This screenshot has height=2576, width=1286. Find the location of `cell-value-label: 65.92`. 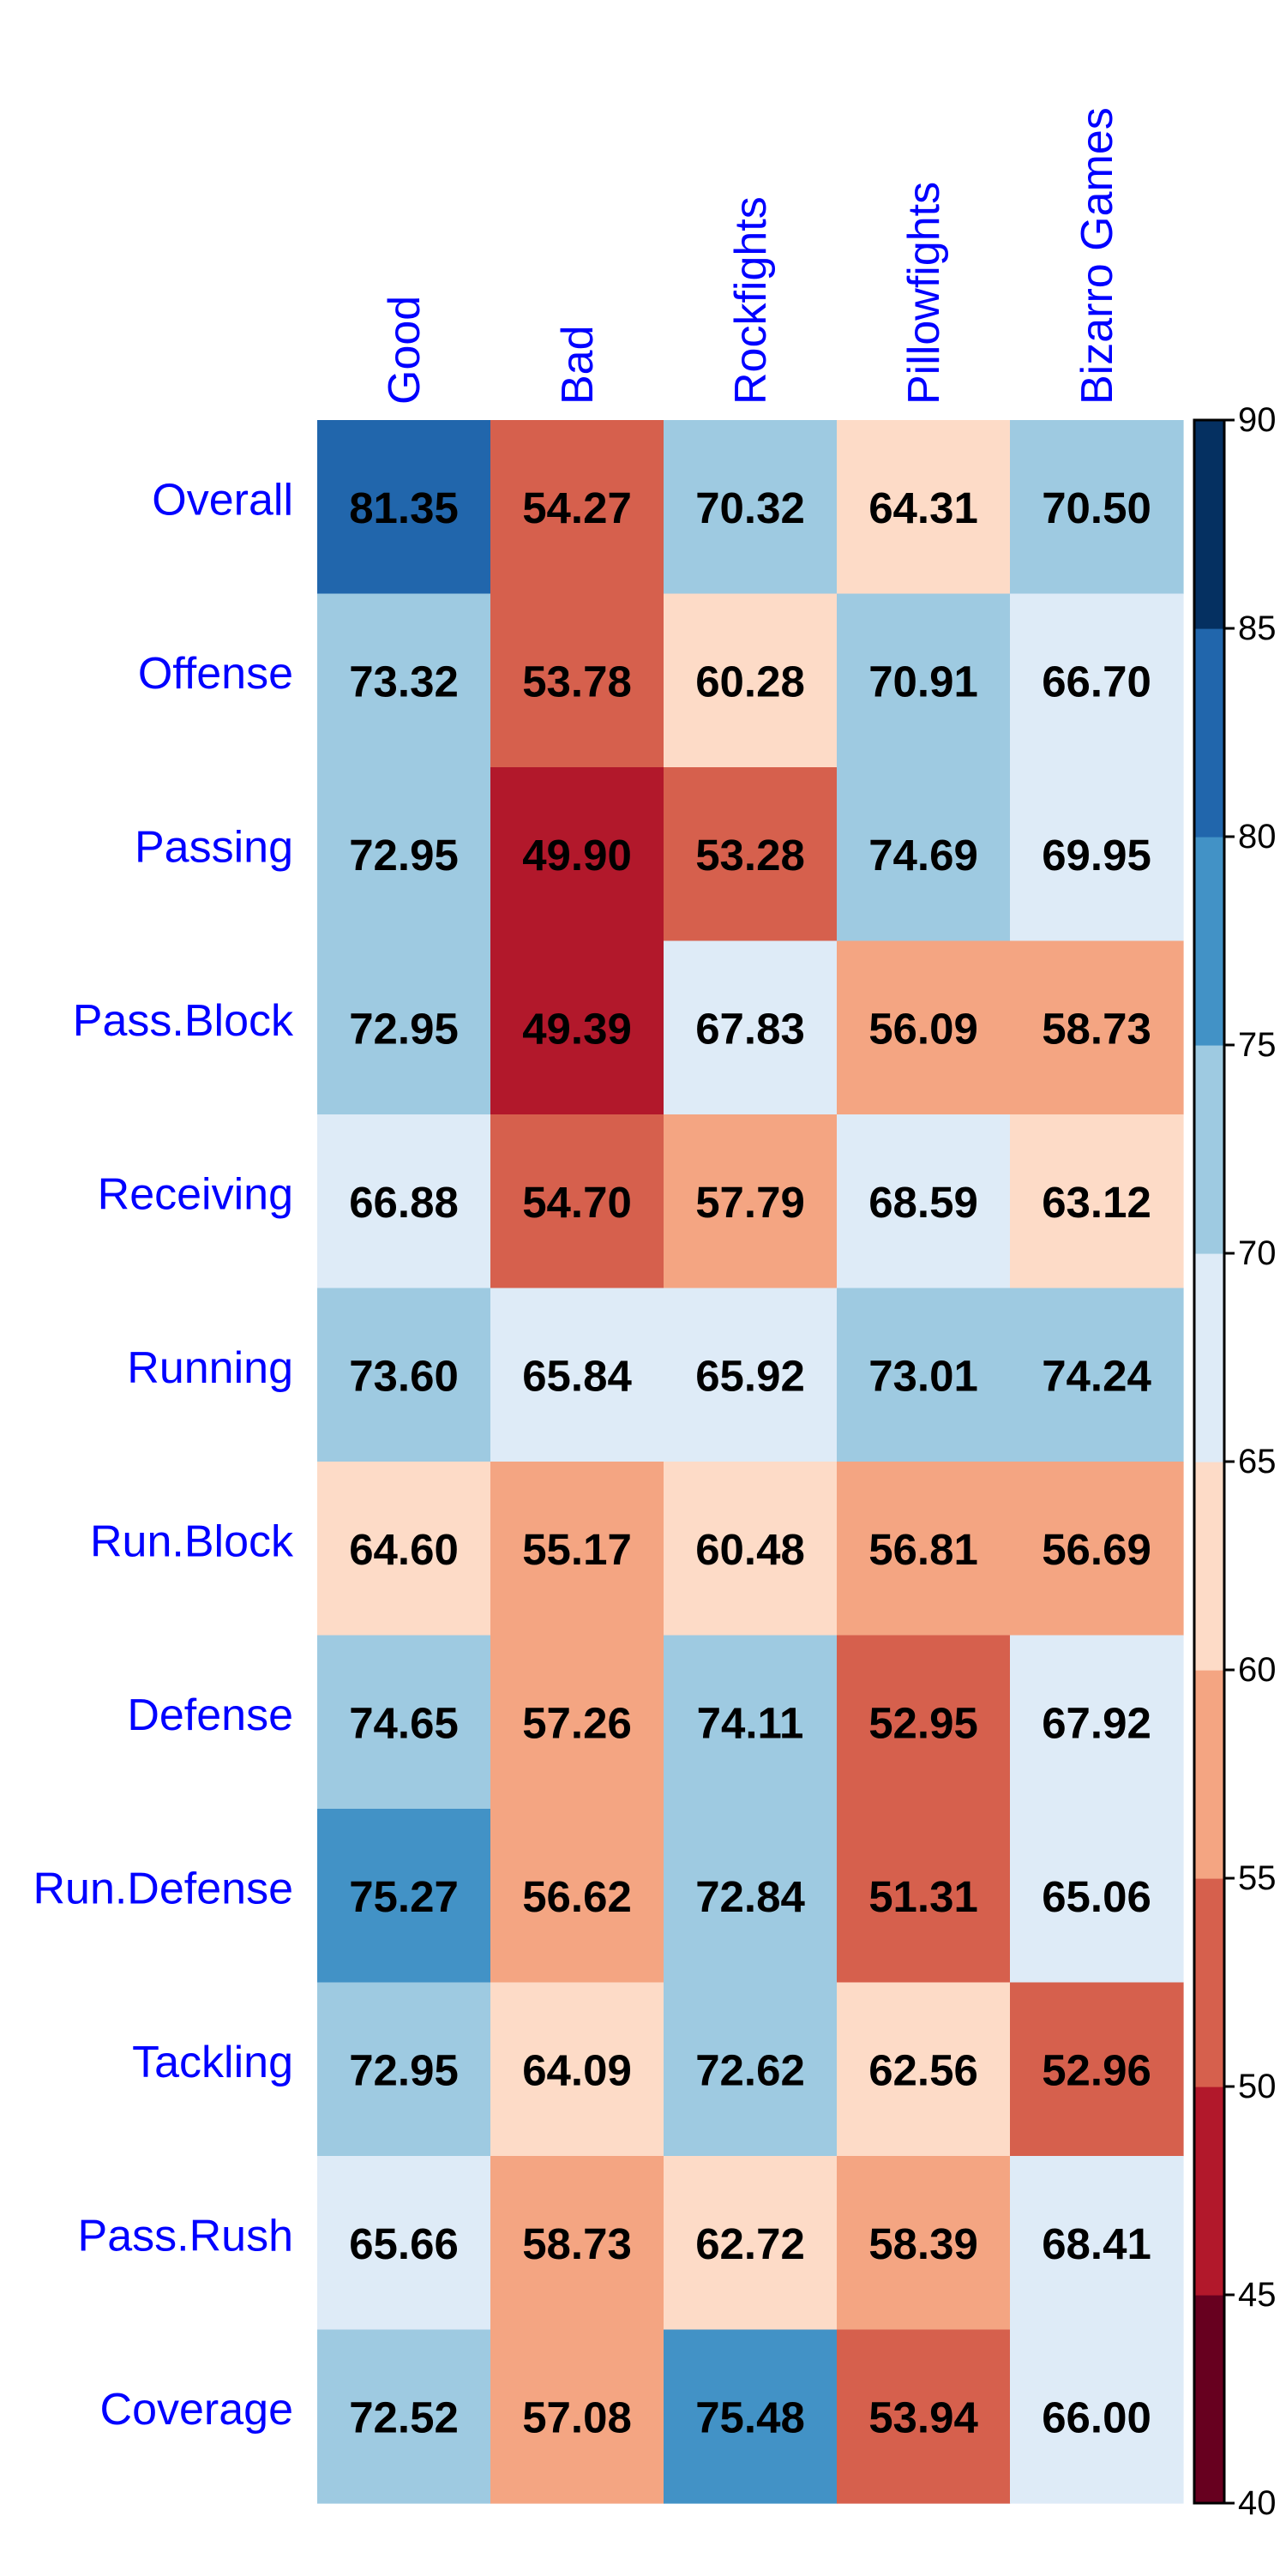

cell-value-label: 65.92 is located at coordinates (750, 1375).